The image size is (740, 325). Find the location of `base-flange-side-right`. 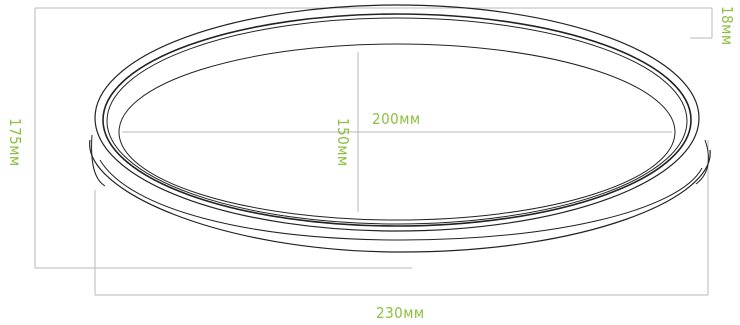

base-flange-side-right is located at coordinates (702, 162).